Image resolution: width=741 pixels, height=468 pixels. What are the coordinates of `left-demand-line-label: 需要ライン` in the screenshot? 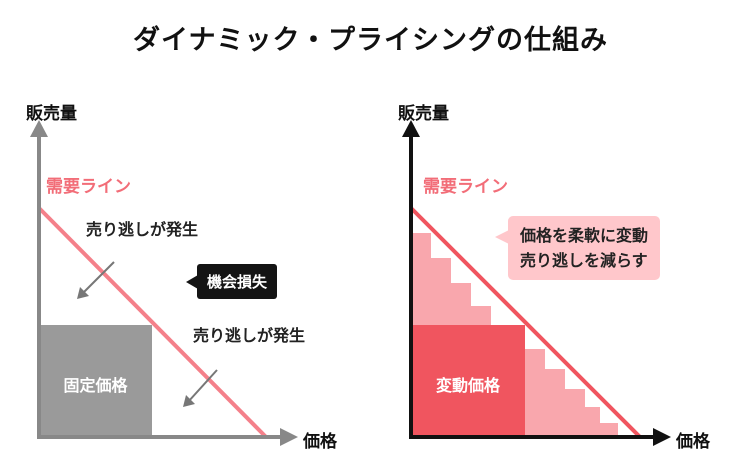 It's located at (88, 187).